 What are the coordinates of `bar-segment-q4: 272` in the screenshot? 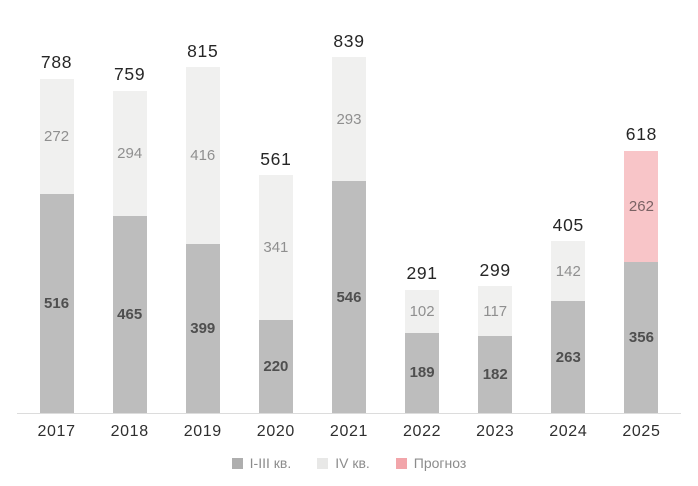 It's located at (56, 136).